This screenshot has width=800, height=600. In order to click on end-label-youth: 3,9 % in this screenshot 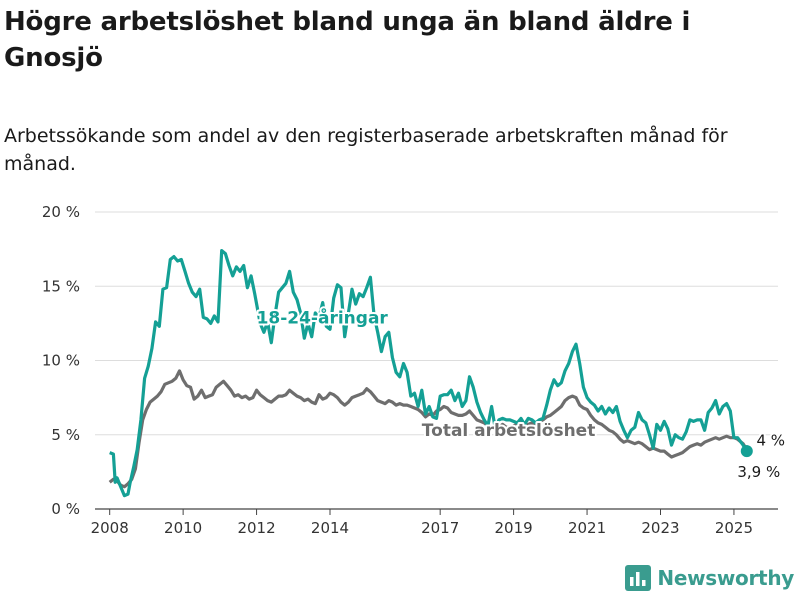, I will do `click(758, 472)`.